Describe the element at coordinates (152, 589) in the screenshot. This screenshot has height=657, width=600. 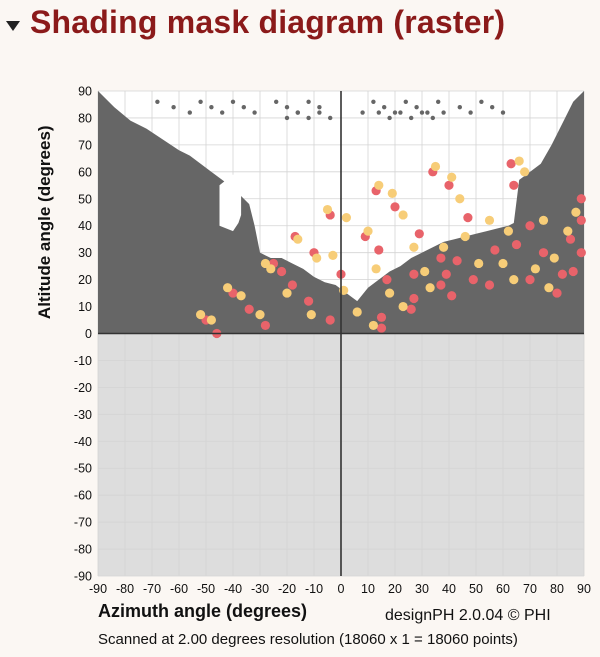
I see `x-tick-label: -70` at that location.